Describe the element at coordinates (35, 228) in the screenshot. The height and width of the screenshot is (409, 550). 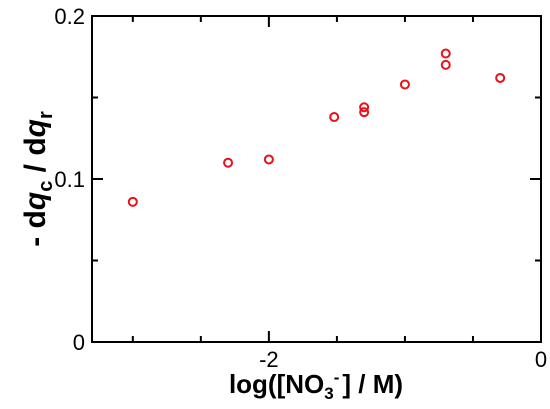
I see `y-axis-title-part1: - d` at that location.